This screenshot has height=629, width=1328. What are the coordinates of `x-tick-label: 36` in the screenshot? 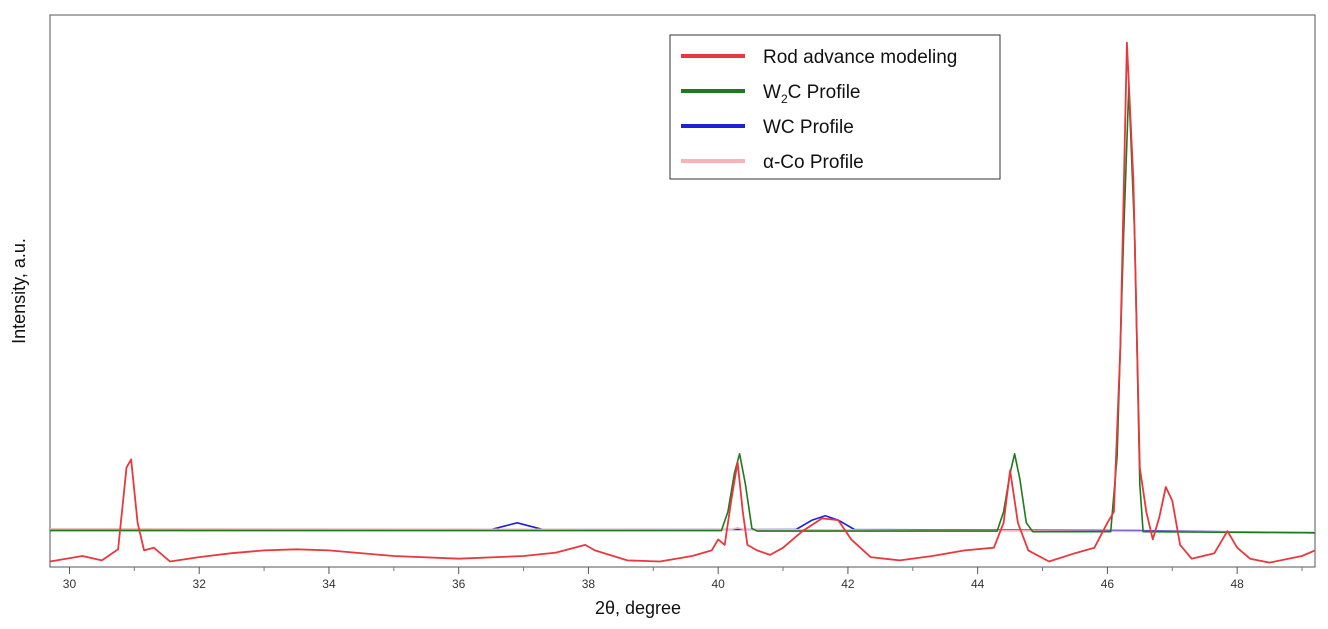 It's located at (459, 584).